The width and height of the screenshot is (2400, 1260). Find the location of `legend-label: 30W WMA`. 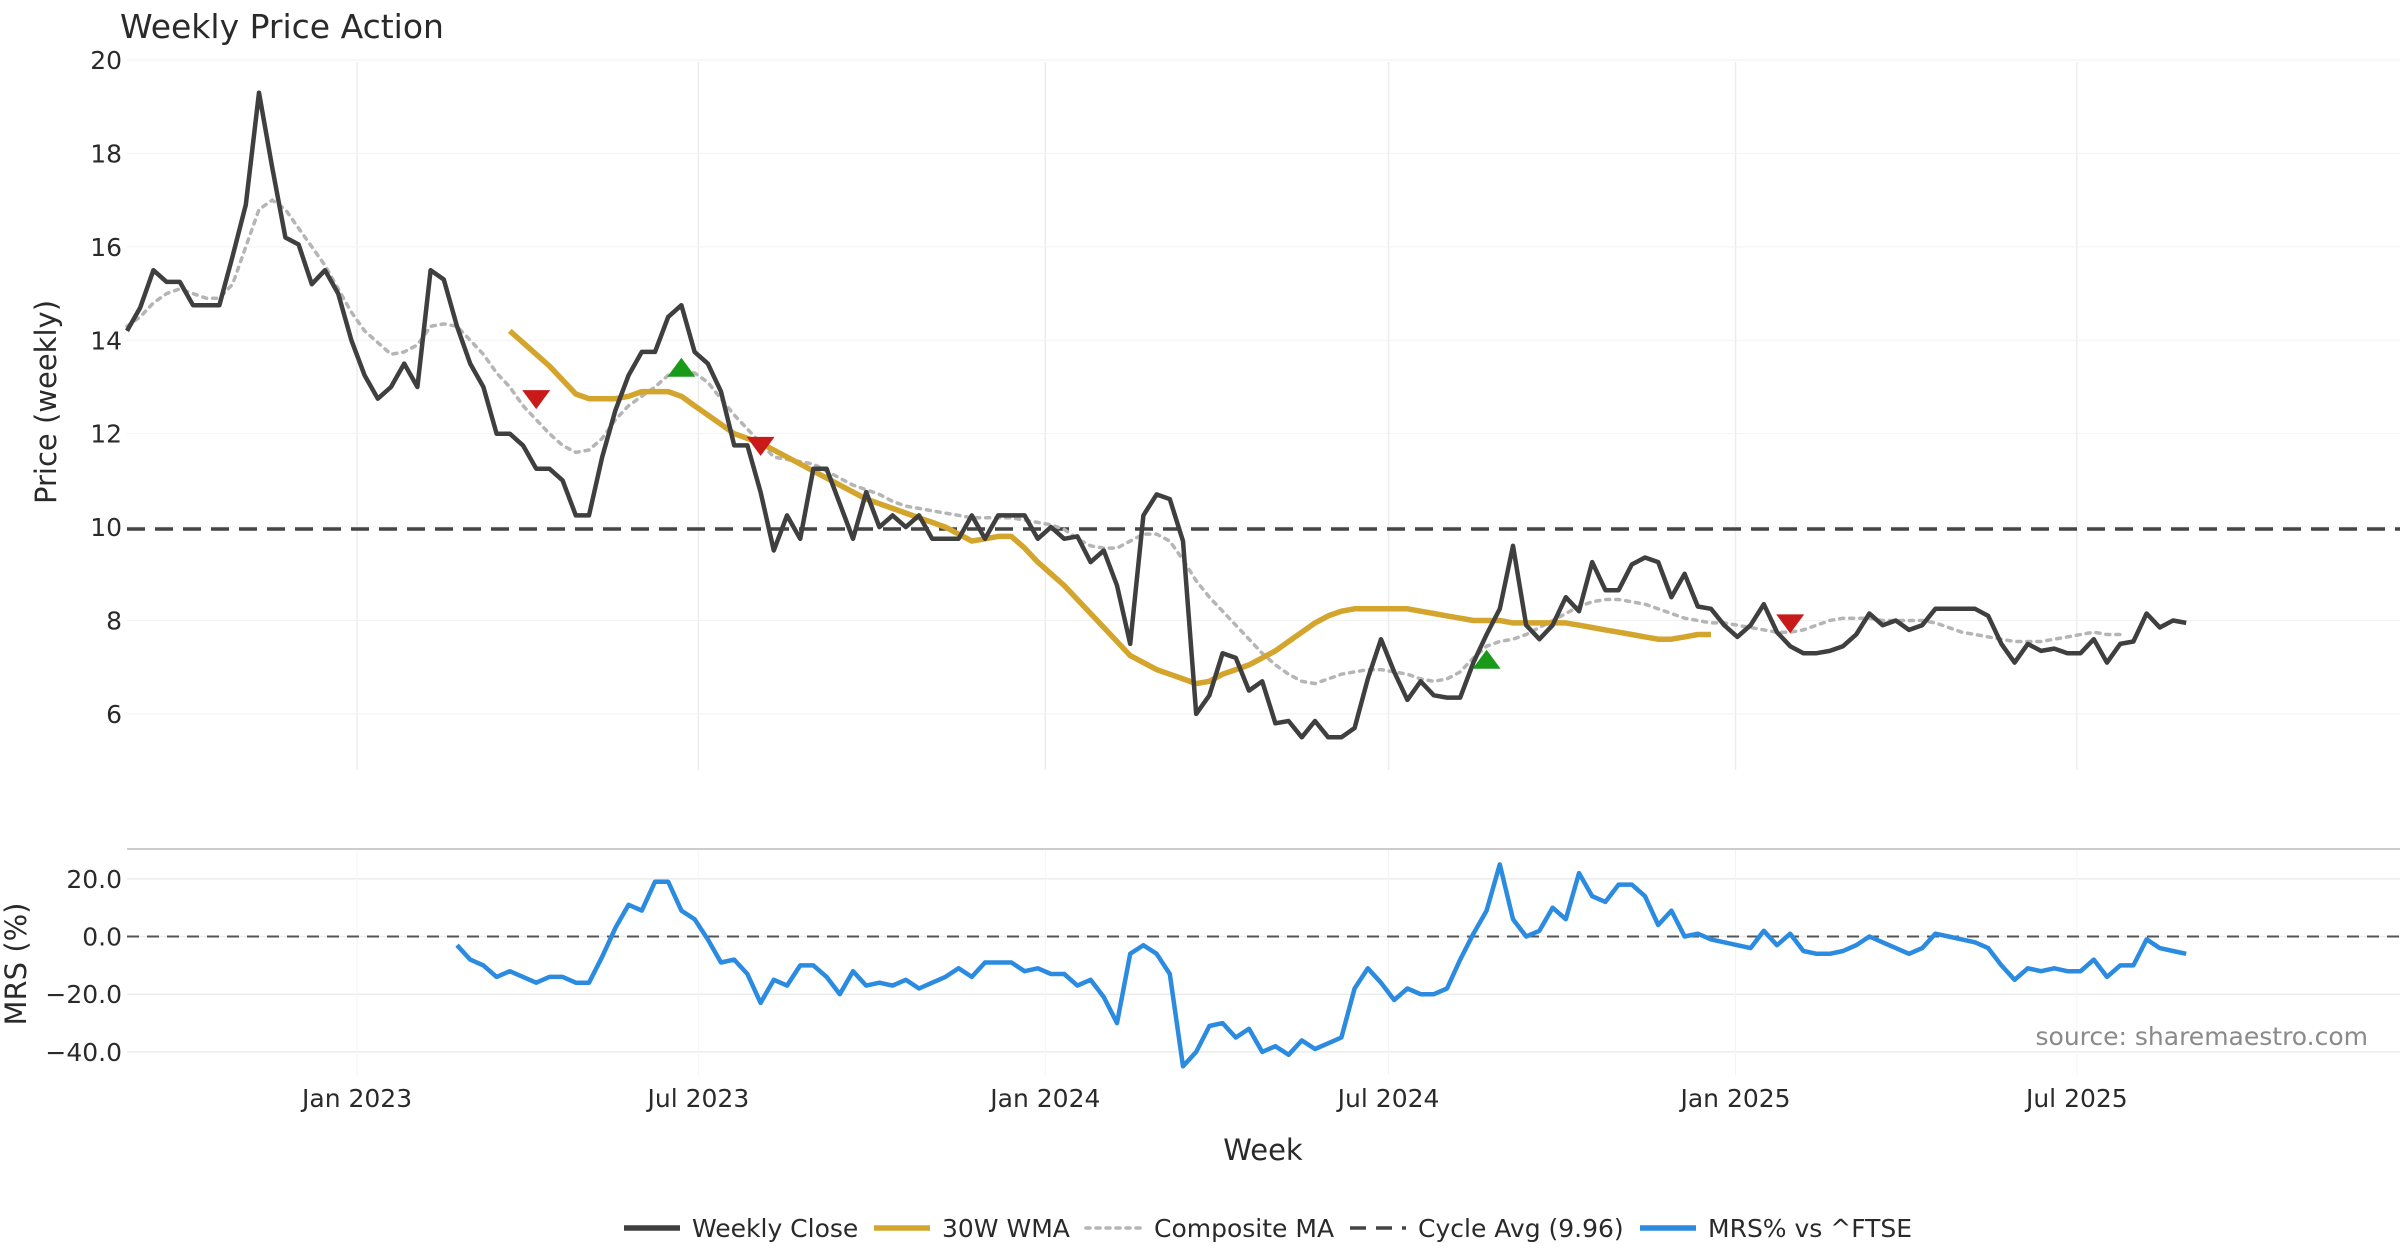

legend-label: 30W WMA is located at coordinates (1006, 1228).